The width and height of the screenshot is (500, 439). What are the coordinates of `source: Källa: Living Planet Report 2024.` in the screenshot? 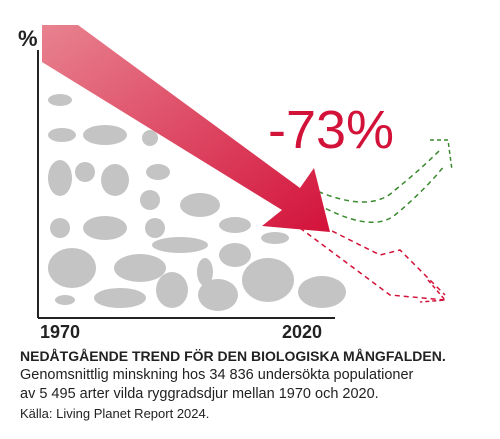 It's located at (115, 413).